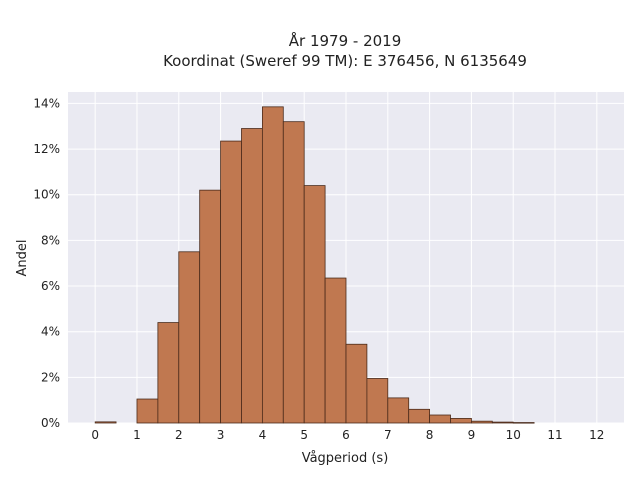 The height and width of the screenshot is (480, 640). Describe the element at coordinates (46, 195) in the screenshot. I see `y-tick-label: 10%` at that location.